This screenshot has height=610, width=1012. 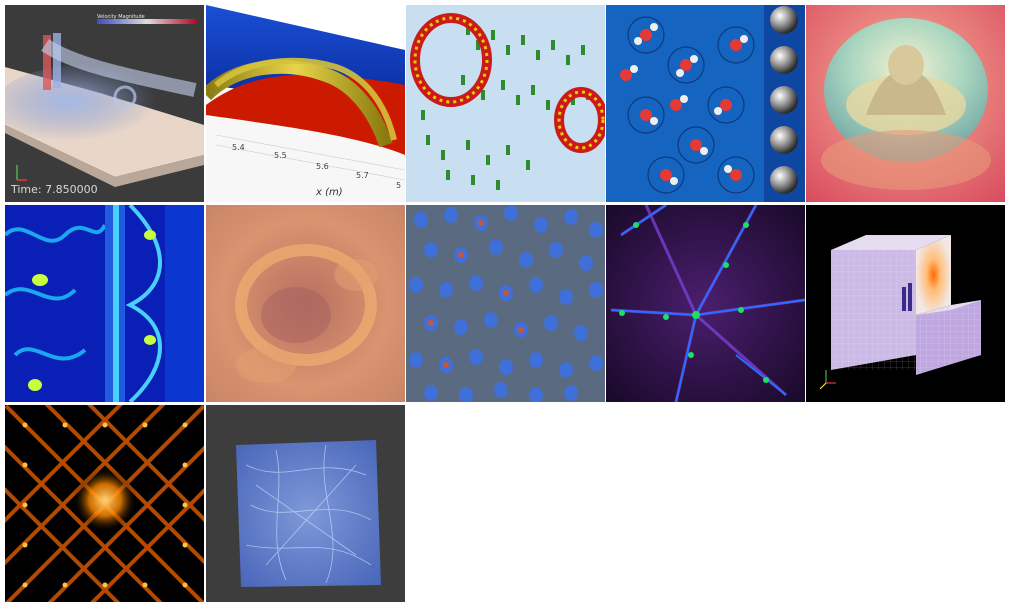 I want to click on cfd-velocity-image, so click(x=104, y=103).